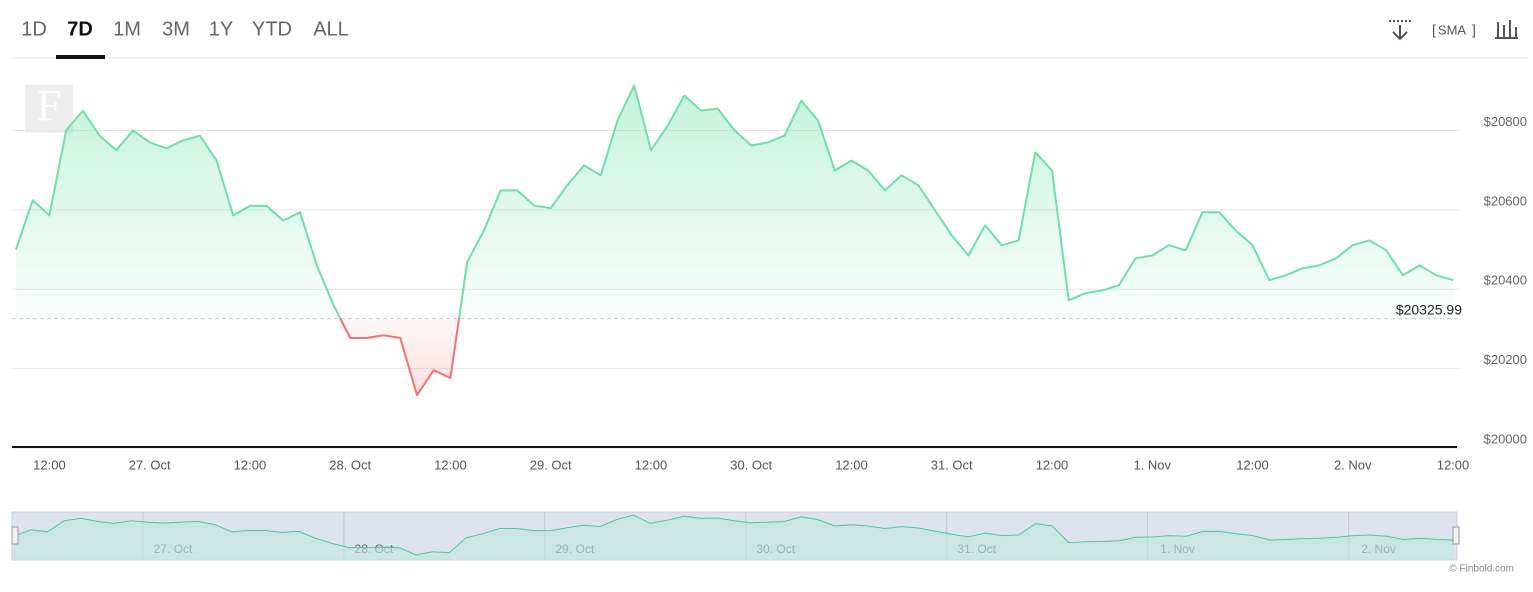  I want to click on sma-button: SMA, so click(1452, 29).